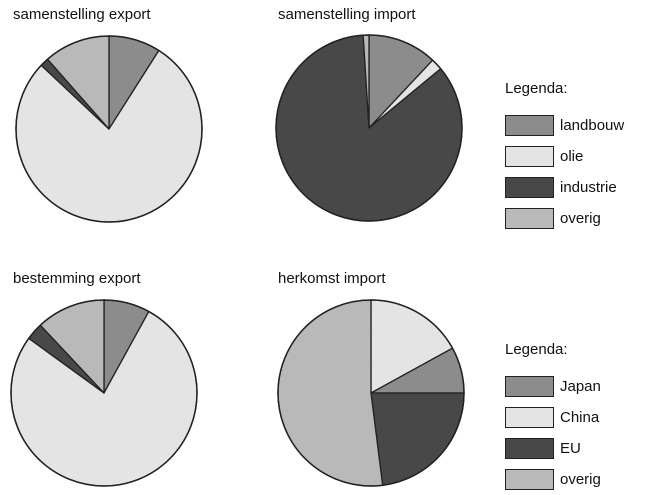 The width and height of the screenshot is (645, 495). I want to click on legend-herkomst-bestemming: Legenda: Japan China EU overig, so click(553, 417).